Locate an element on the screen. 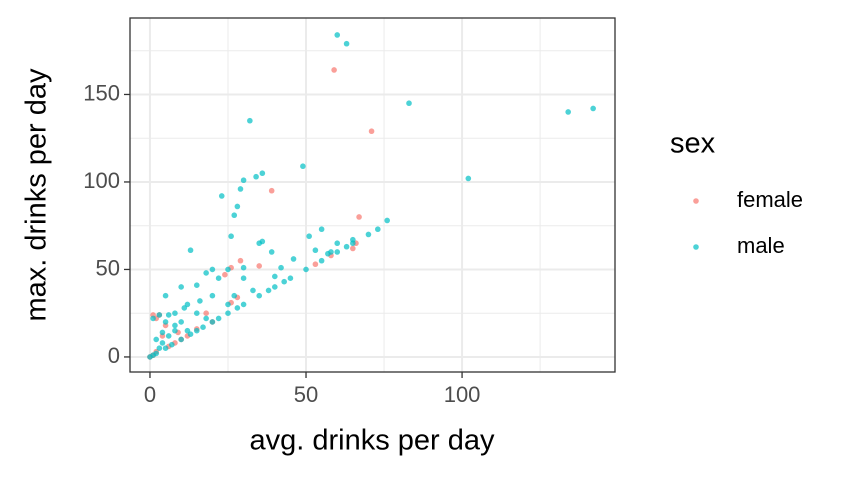 The height and width of the screenshot is (485, 864). legend-title: sex is located at coordinates (693, 144).